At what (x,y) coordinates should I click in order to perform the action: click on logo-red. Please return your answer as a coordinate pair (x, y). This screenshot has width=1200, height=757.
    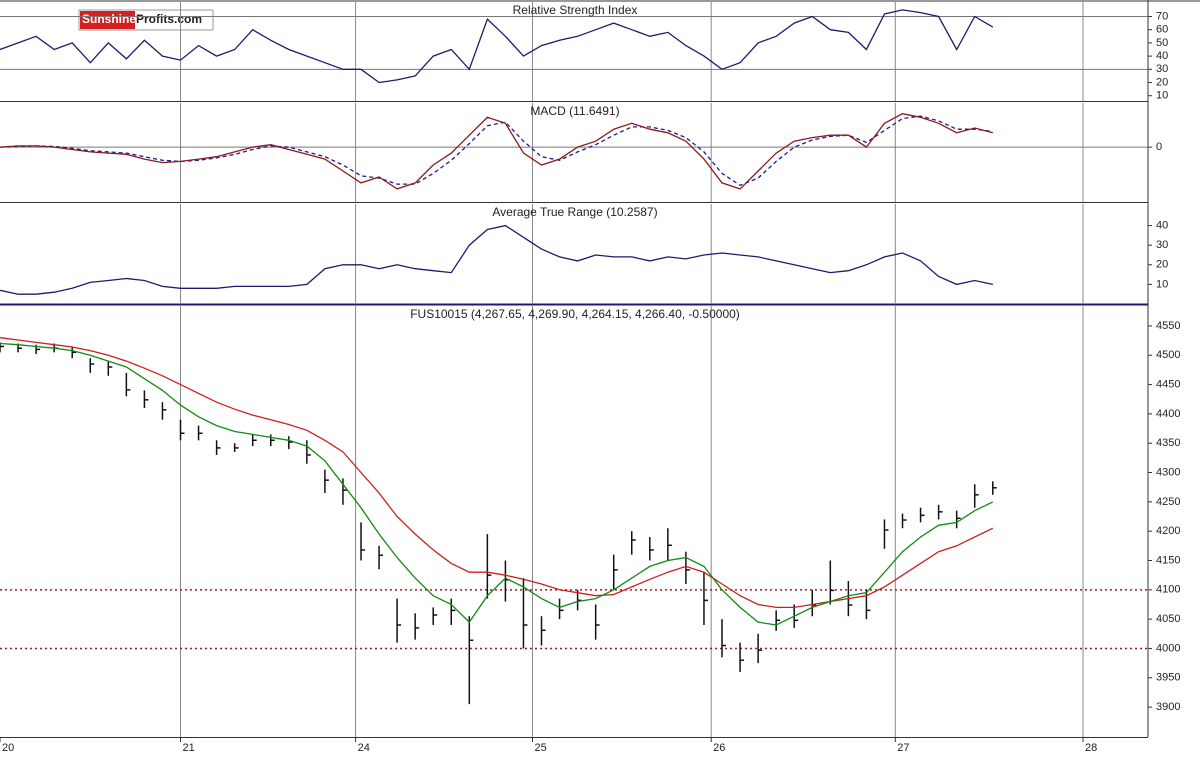
    Looking at the image, I should click on (107, 20).